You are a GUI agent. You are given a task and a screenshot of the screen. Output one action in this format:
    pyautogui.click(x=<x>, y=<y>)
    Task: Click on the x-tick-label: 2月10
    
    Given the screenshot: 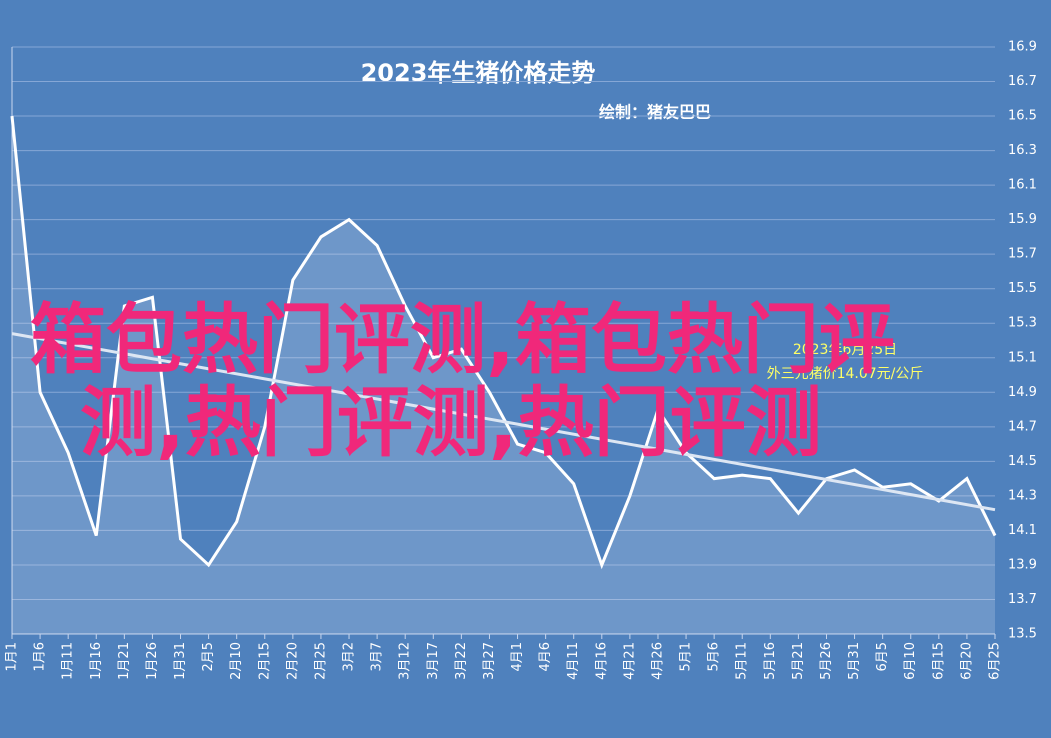 What is the action you would take?
    pyautogui.click(x=236, y=661)
    